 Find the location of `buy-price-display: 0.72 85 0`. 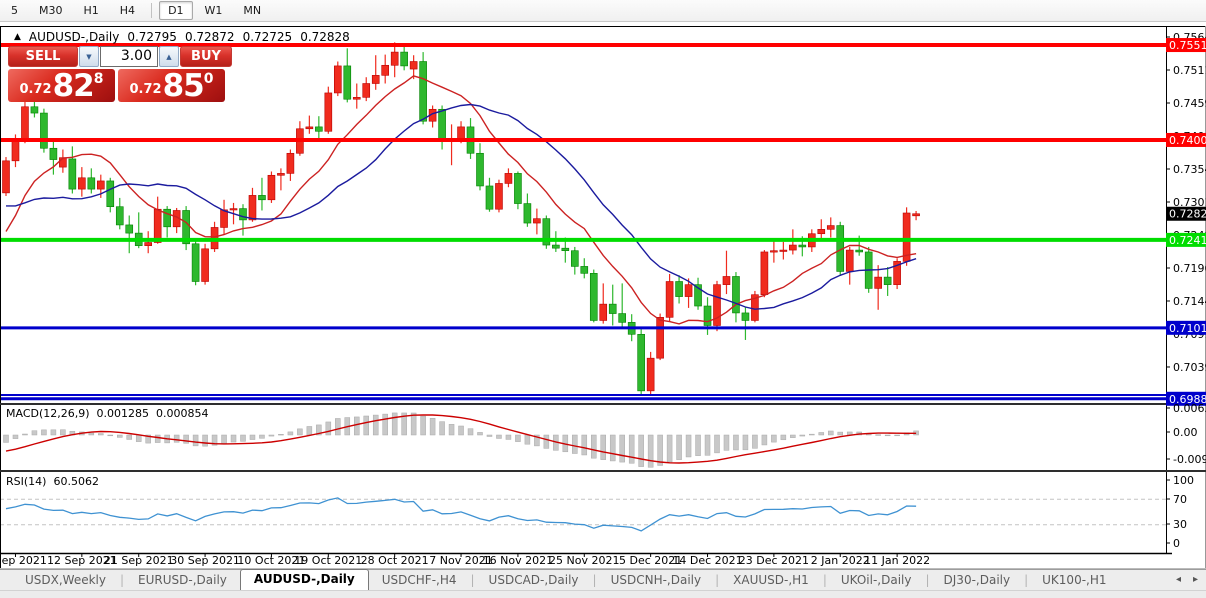

buy-price-display: 0.72 85 0 is located at coordinates (171, 85).